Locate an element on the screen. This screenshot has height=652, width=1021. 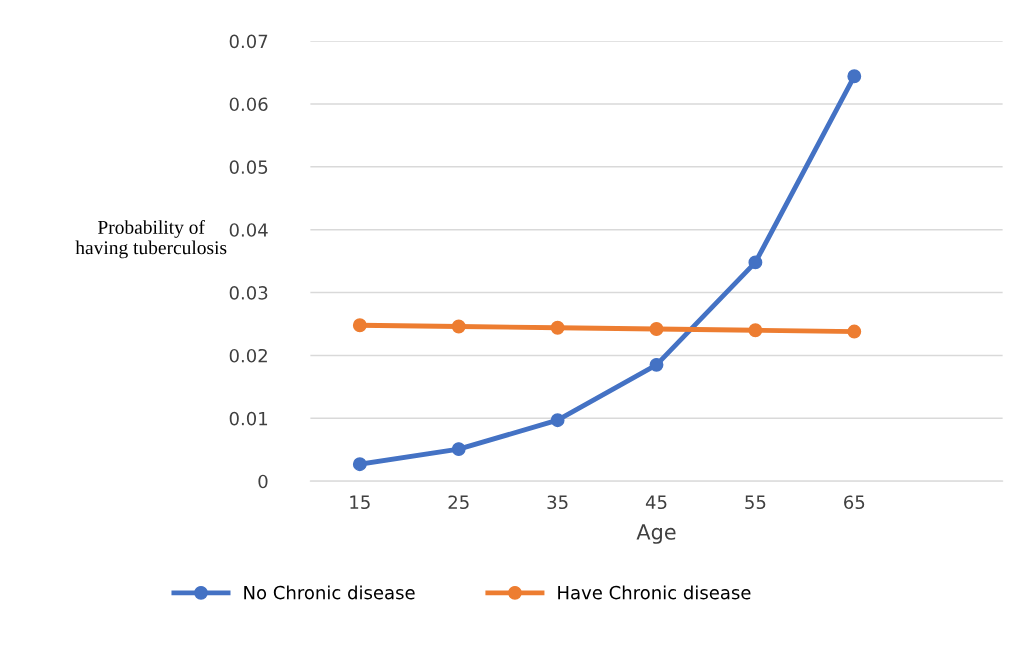
y-tick-label: 0.01 is located at coordinates (248, 418).